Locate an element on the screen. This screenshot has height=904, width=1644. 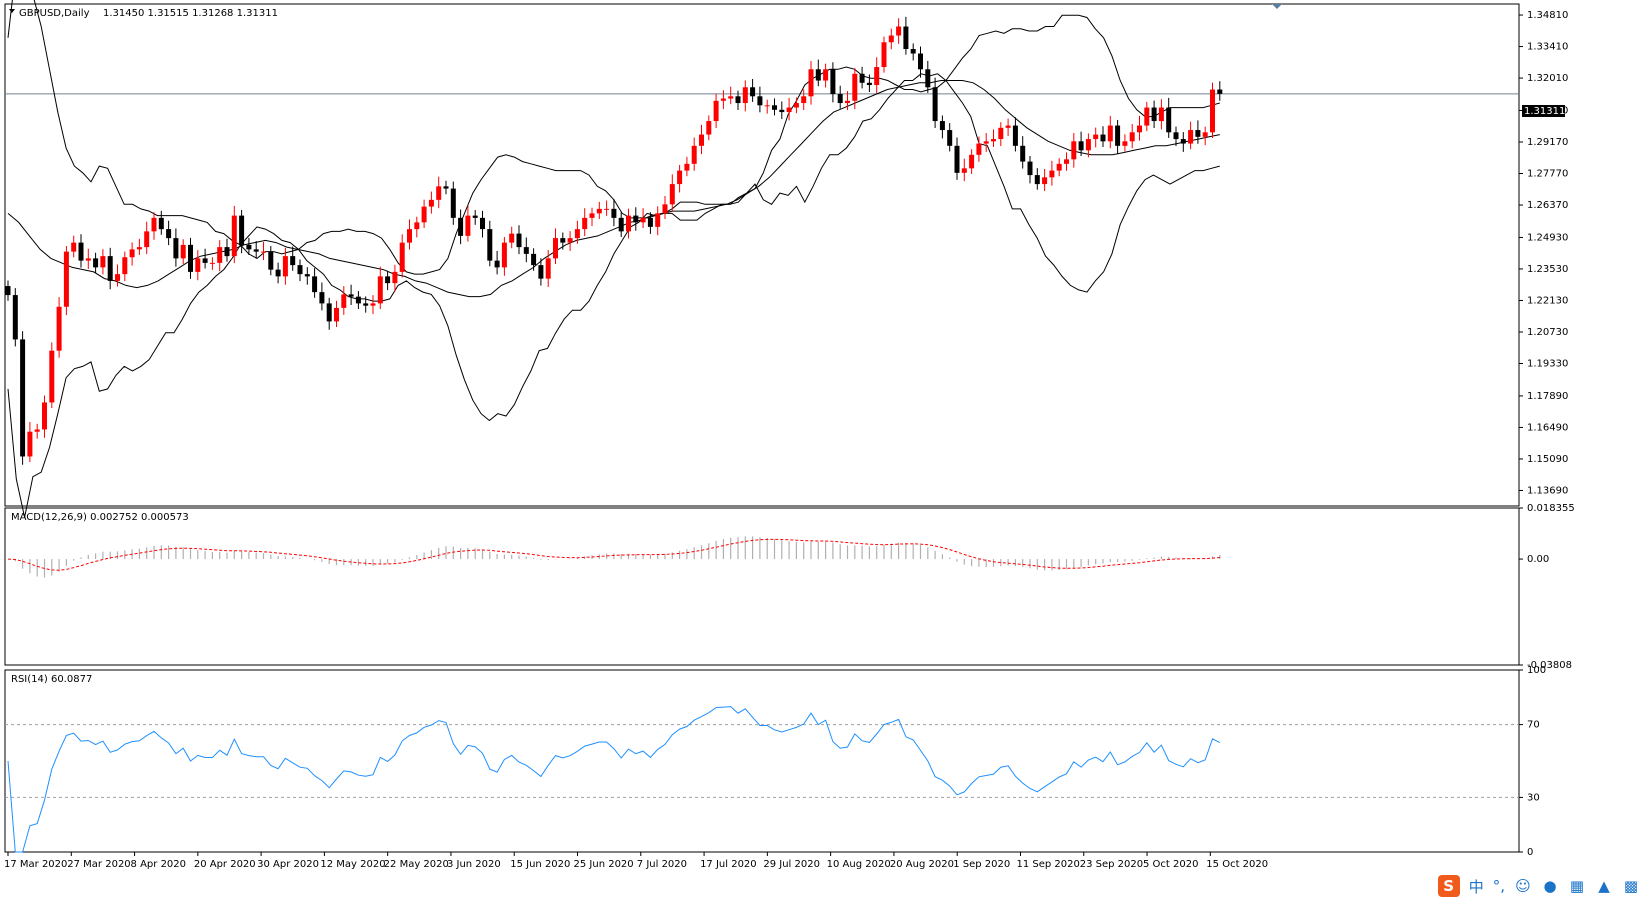
microphone-icon: ● is located at coordinates (1550, 886).